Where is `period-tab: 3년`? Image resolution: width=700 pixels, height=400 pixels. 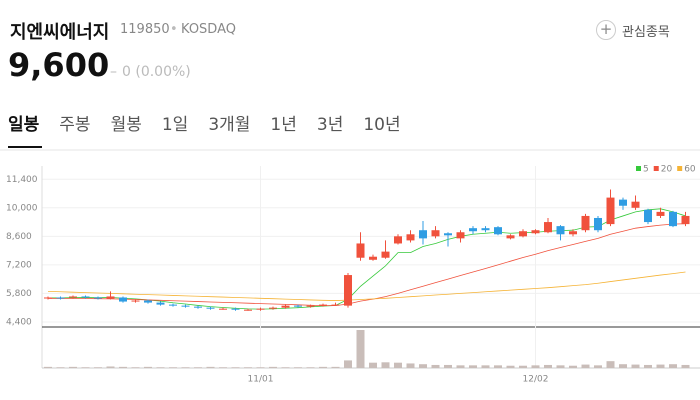
period-tab: 3년 is located at coordinates (330, 125).